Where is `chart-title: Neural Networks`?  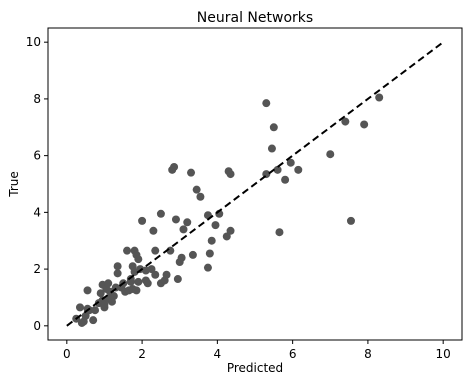
chart-title: Neural Networks is located at coordinates (255, 18).